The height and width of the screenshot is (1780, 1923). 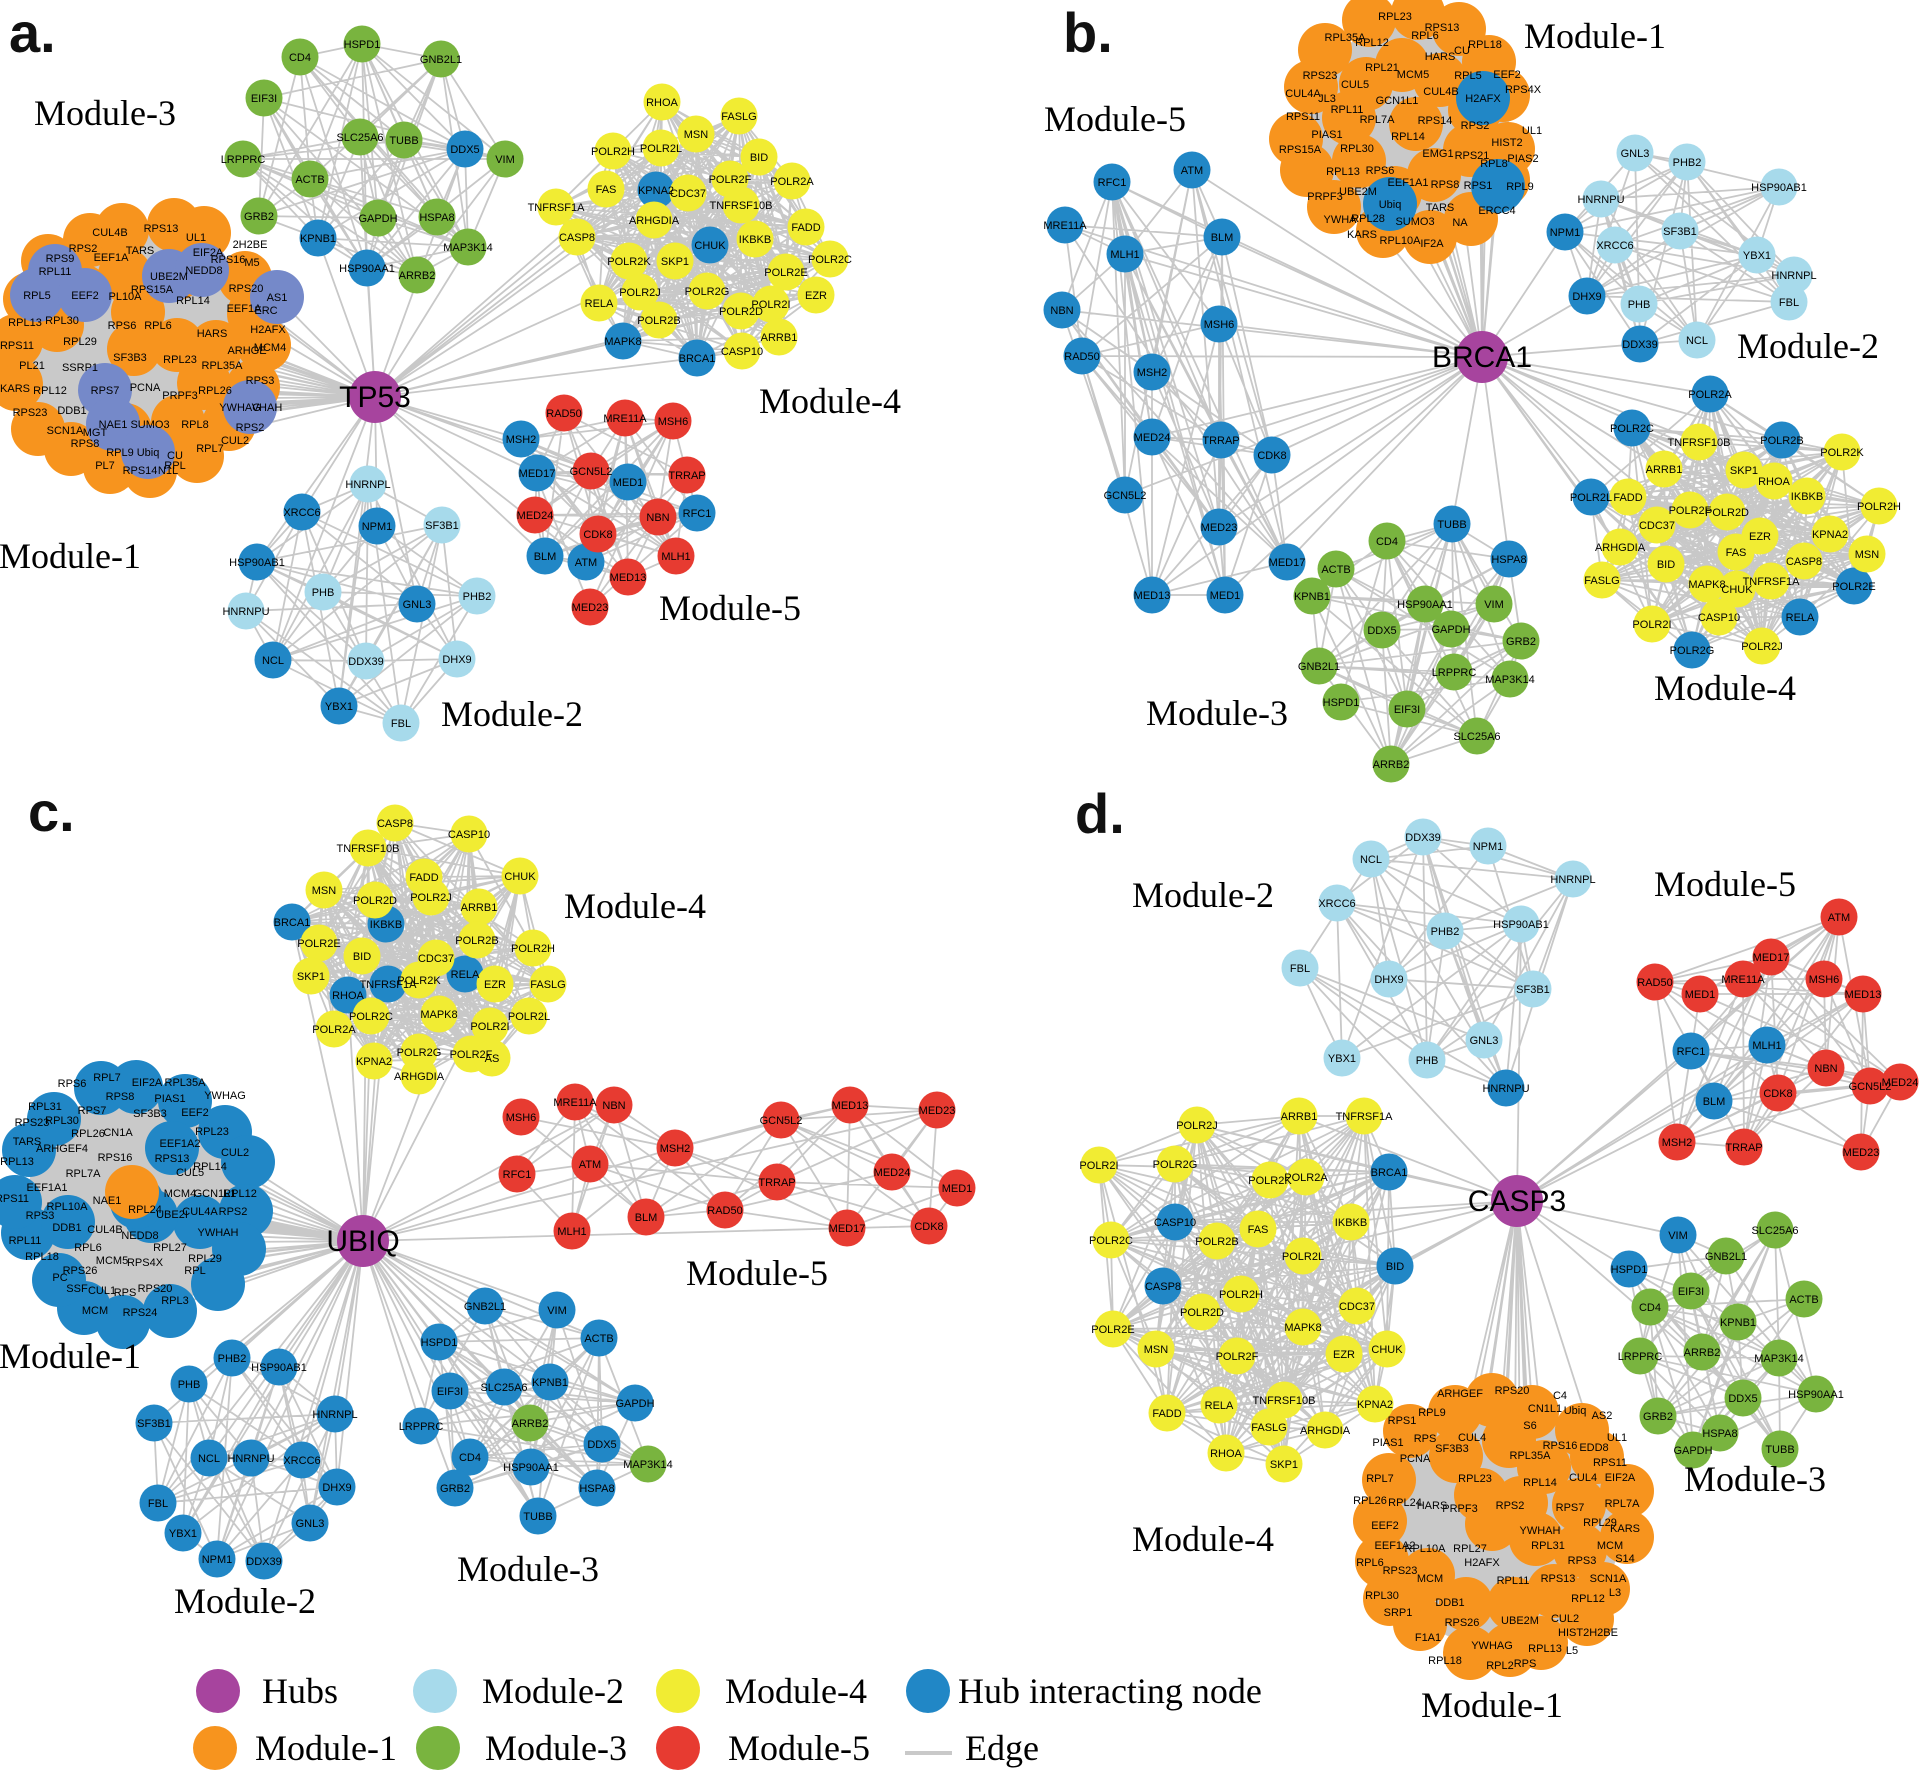 What do you see at coordinates (170, 1248) in the screenshot?
I see `svg-text: RPL27` at bounding box center [170, 1248].